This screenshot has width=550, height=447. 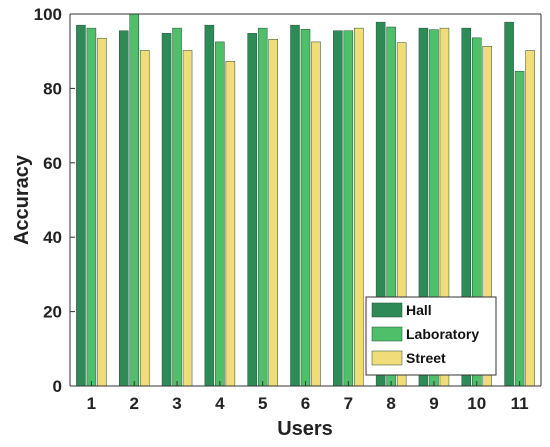 What do you see at coordinates (387, 310) in the screenshot?
I see `legend-swatch-hall` at bounding box center [387, 310].